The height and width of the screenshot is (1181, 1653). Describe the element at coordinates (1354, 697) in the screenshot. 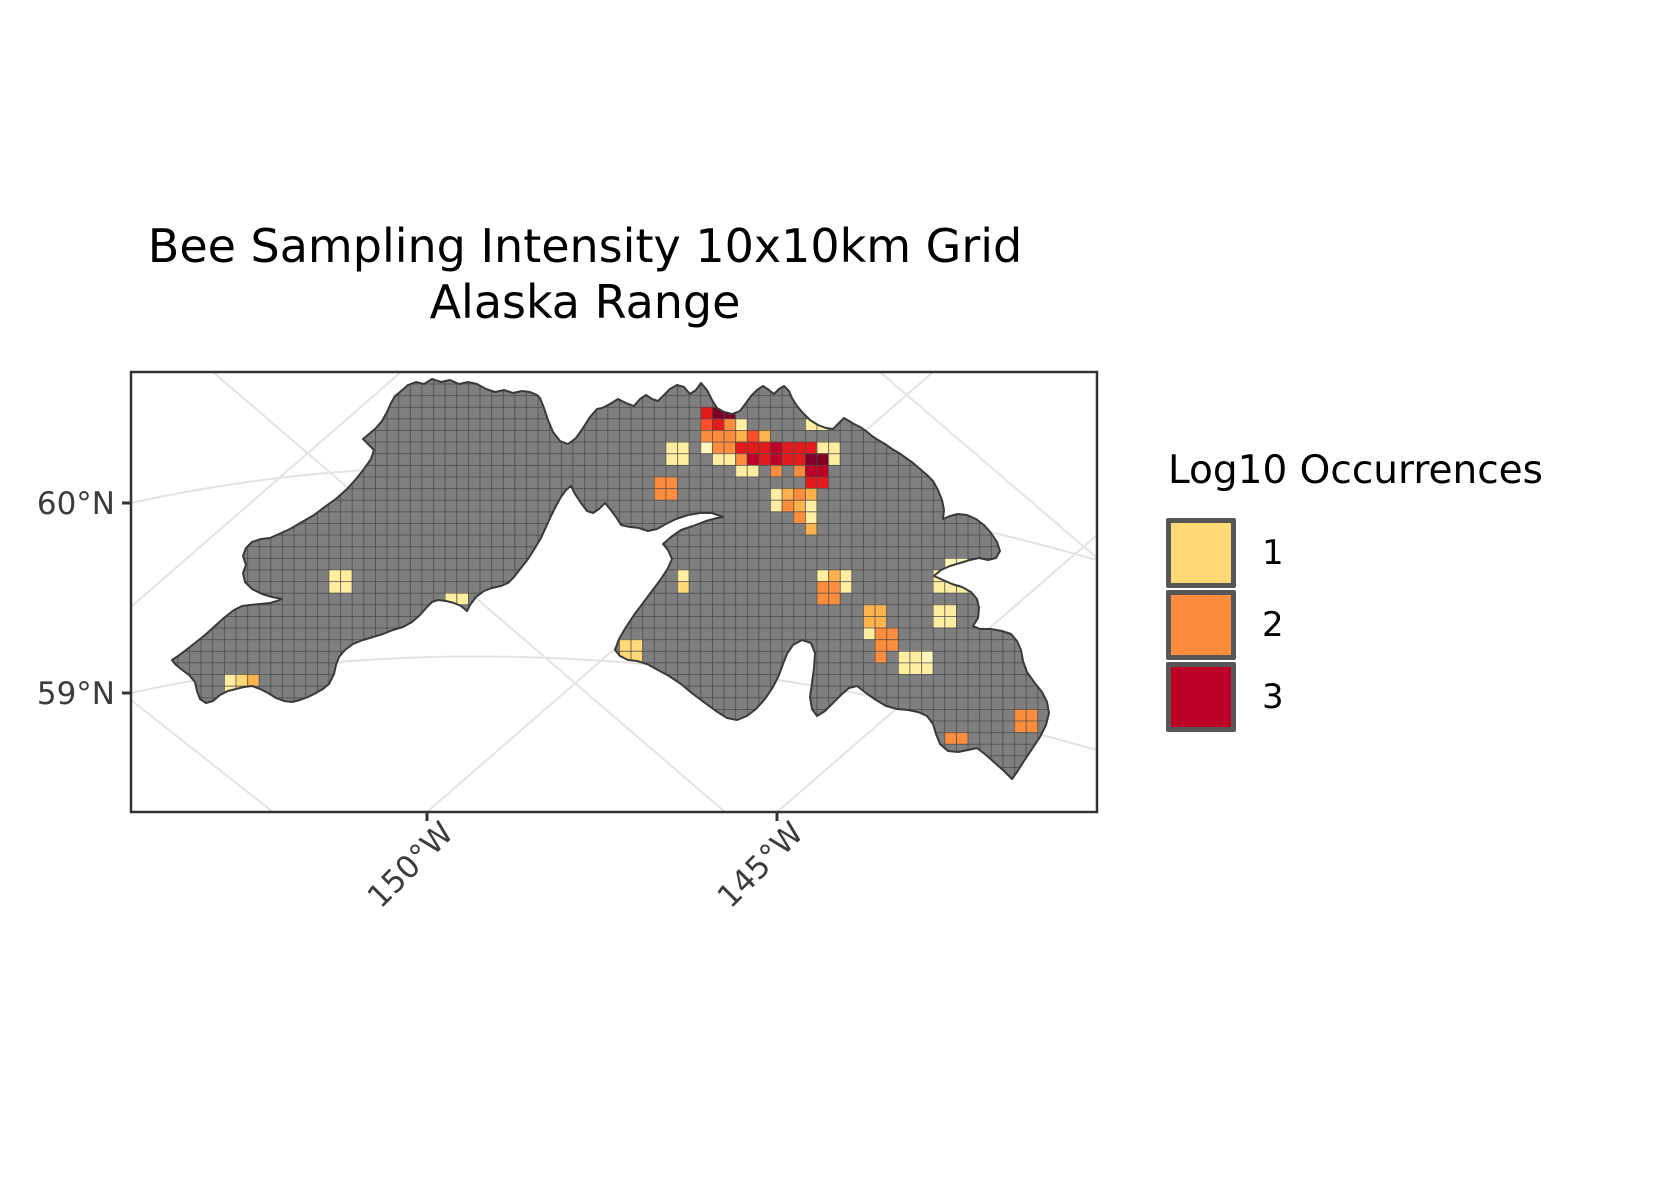

I see `legend-item: 3` at that location.